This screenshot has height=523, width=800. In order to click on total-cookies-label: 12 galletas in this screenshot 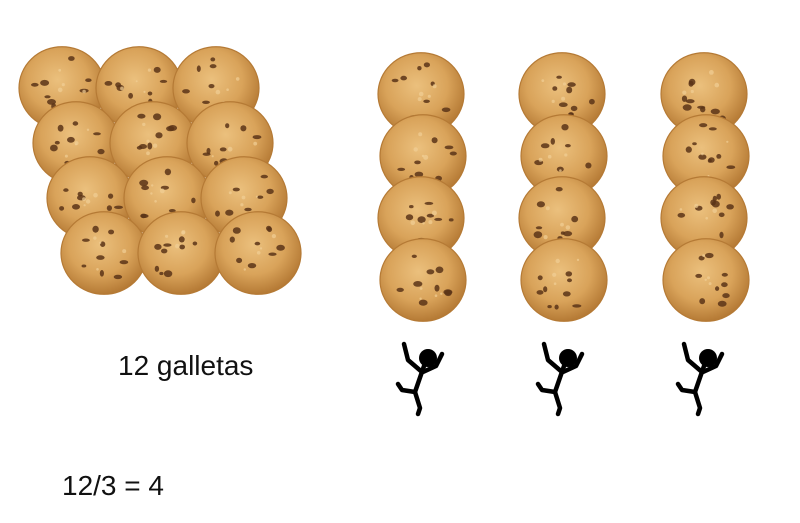, I will do `click(186, 365)`.